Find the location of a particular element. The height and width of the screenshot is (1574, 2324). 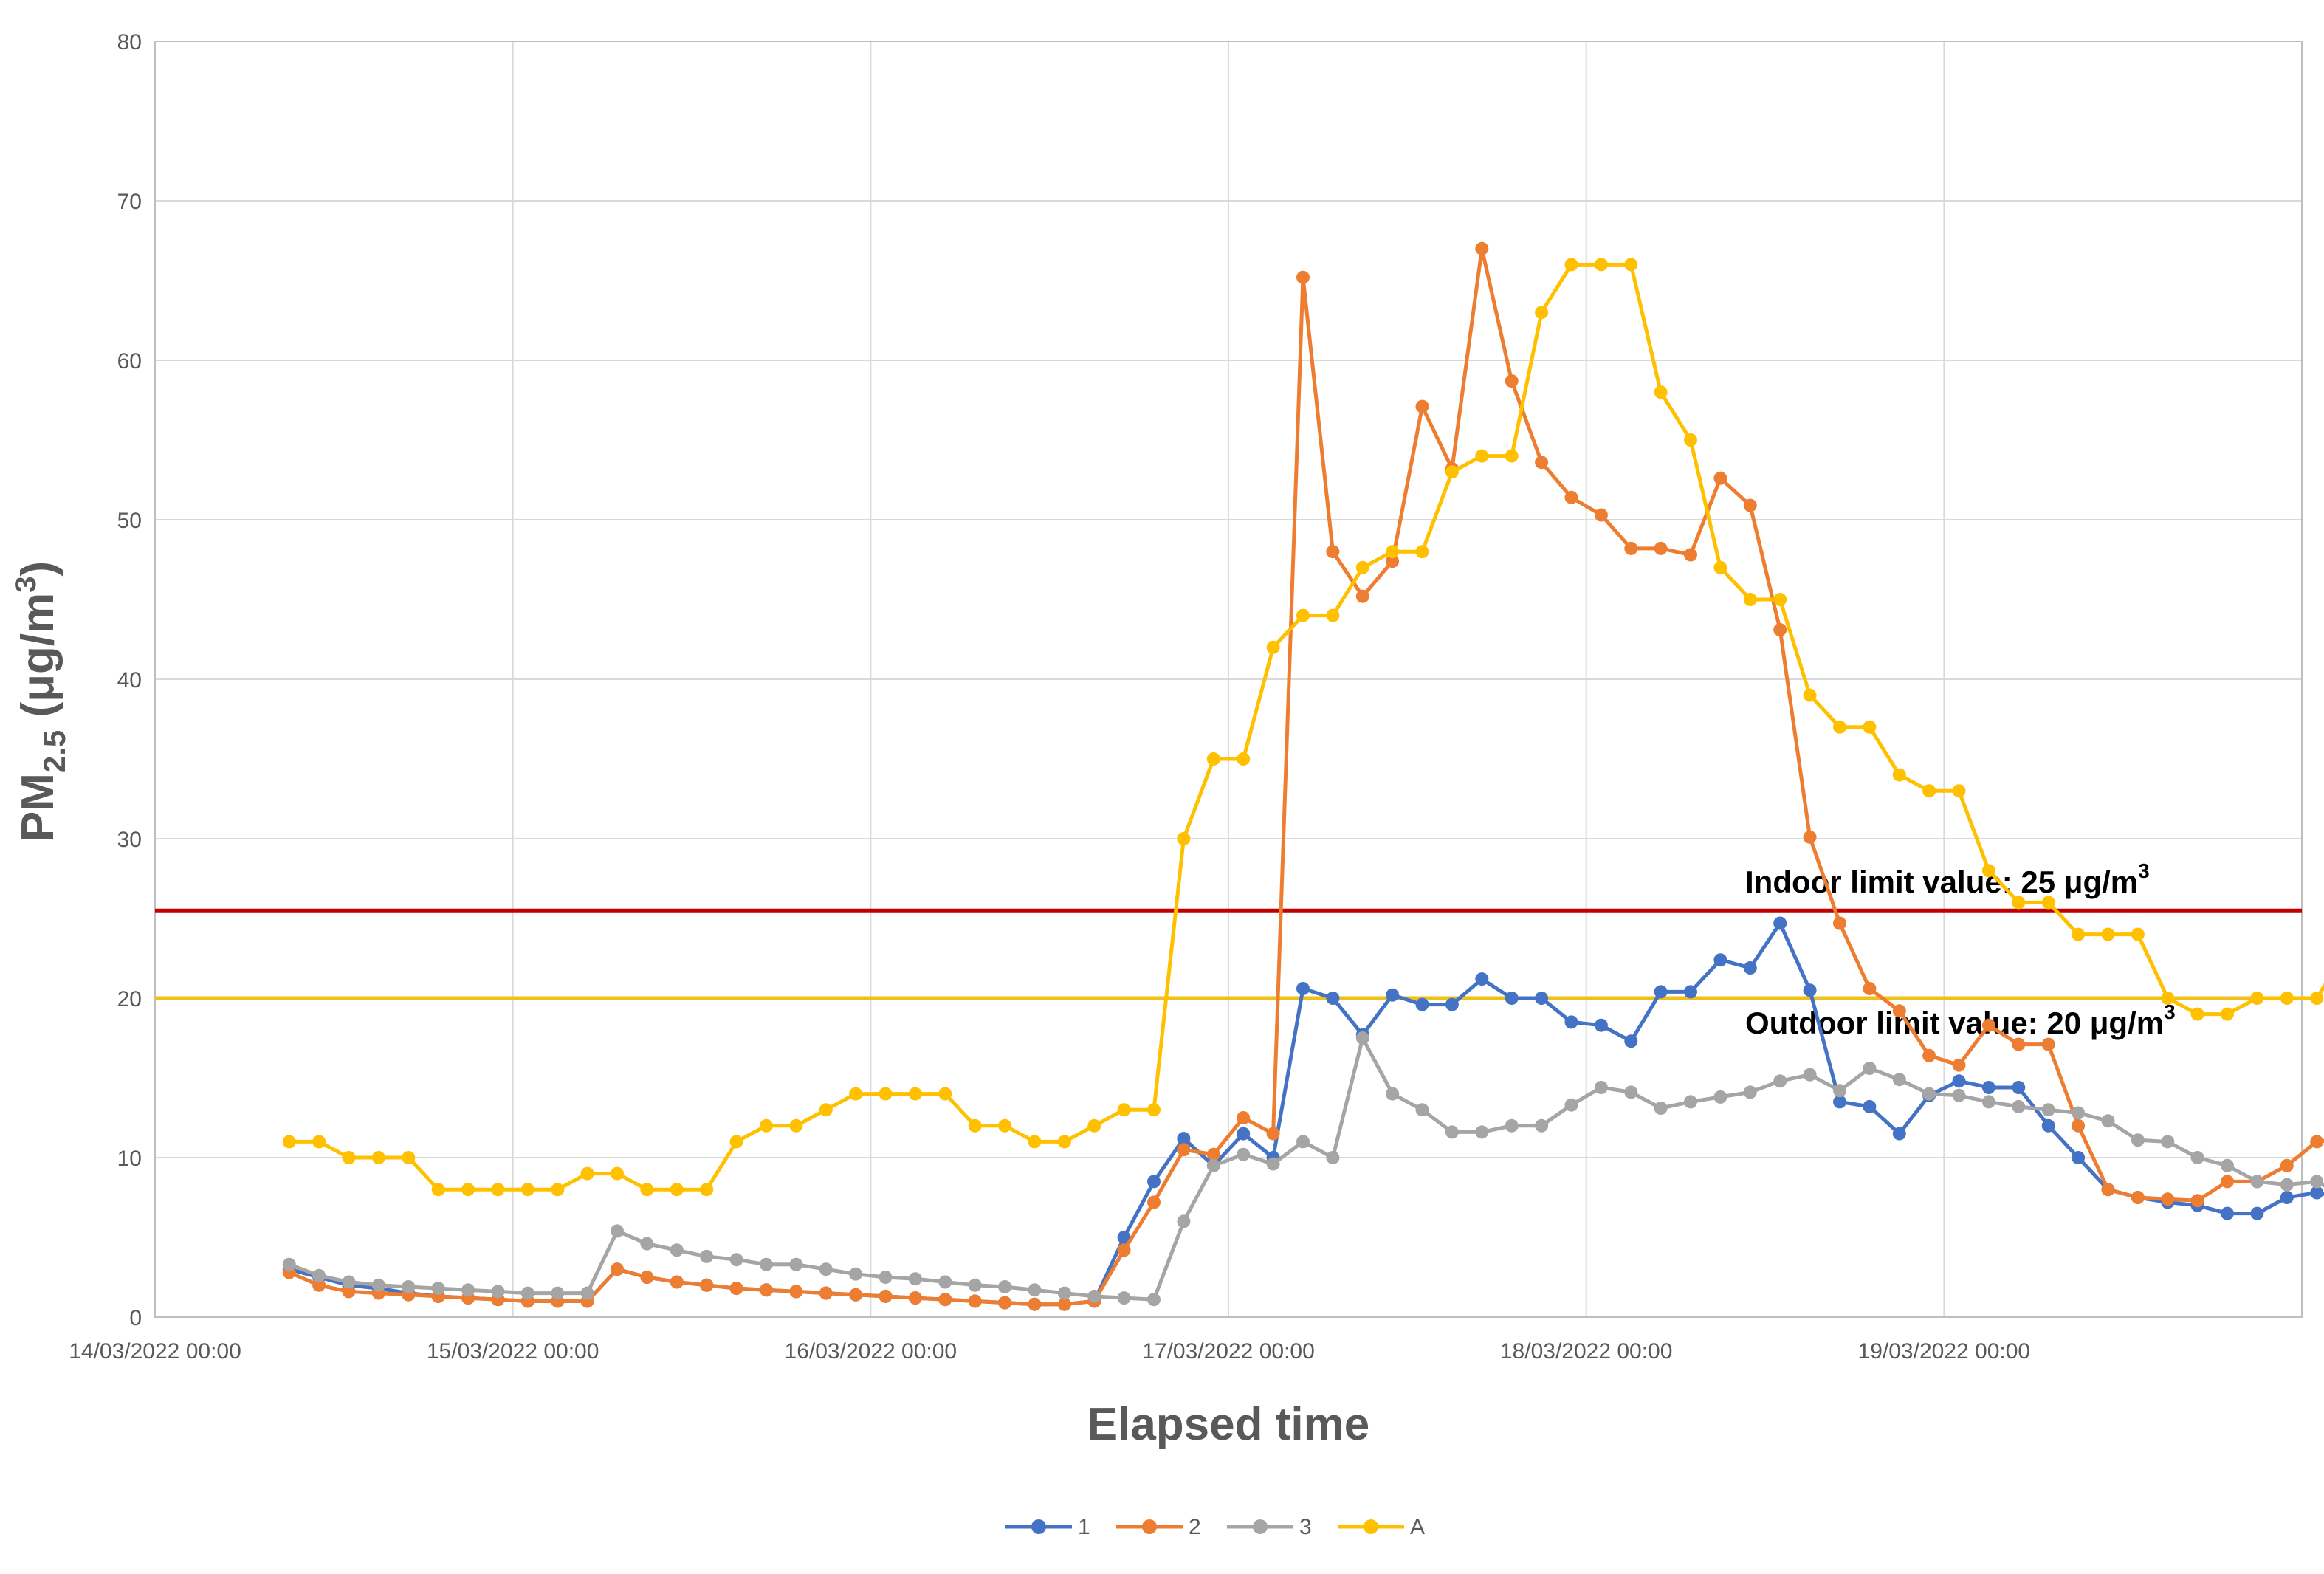

x-axis-title: Elapsed time is located at coordinates (1228, 1424).